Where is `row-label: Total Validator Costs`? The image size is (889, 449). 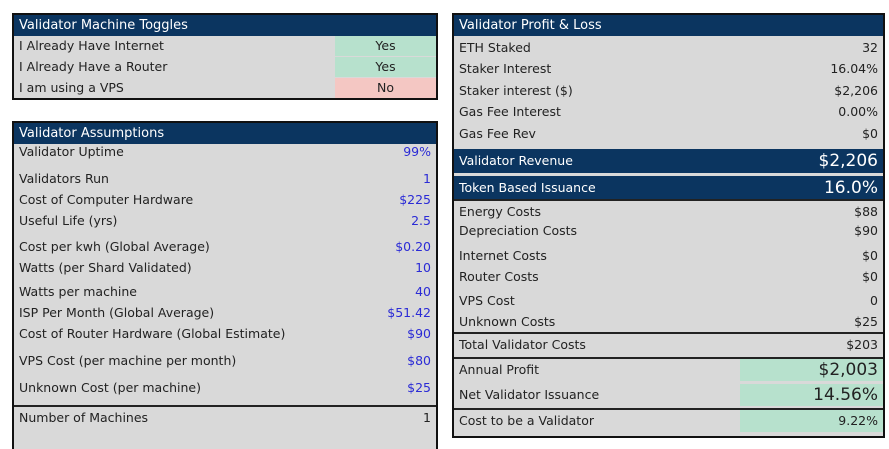 row-label: Total Validator Costs is located at coordinates (522, 344).